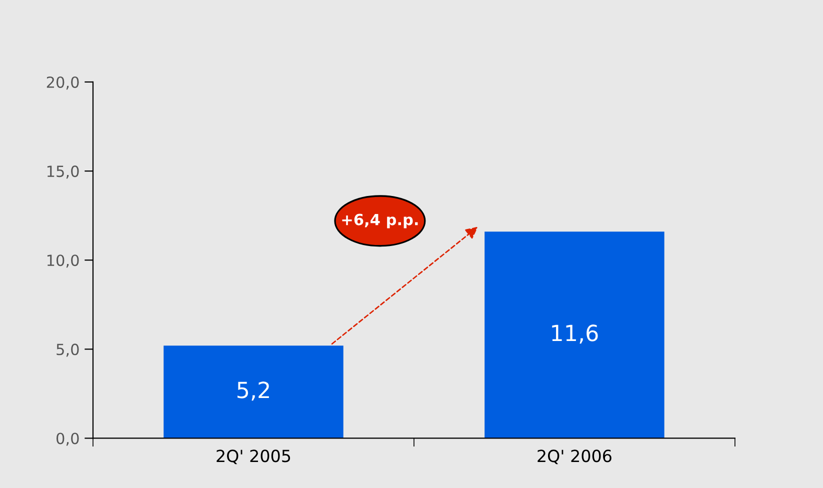  What do you see at coordinates (253, 391) in the screenshot?
I see `data-label: 5,2` at bounding box center [253, 391].